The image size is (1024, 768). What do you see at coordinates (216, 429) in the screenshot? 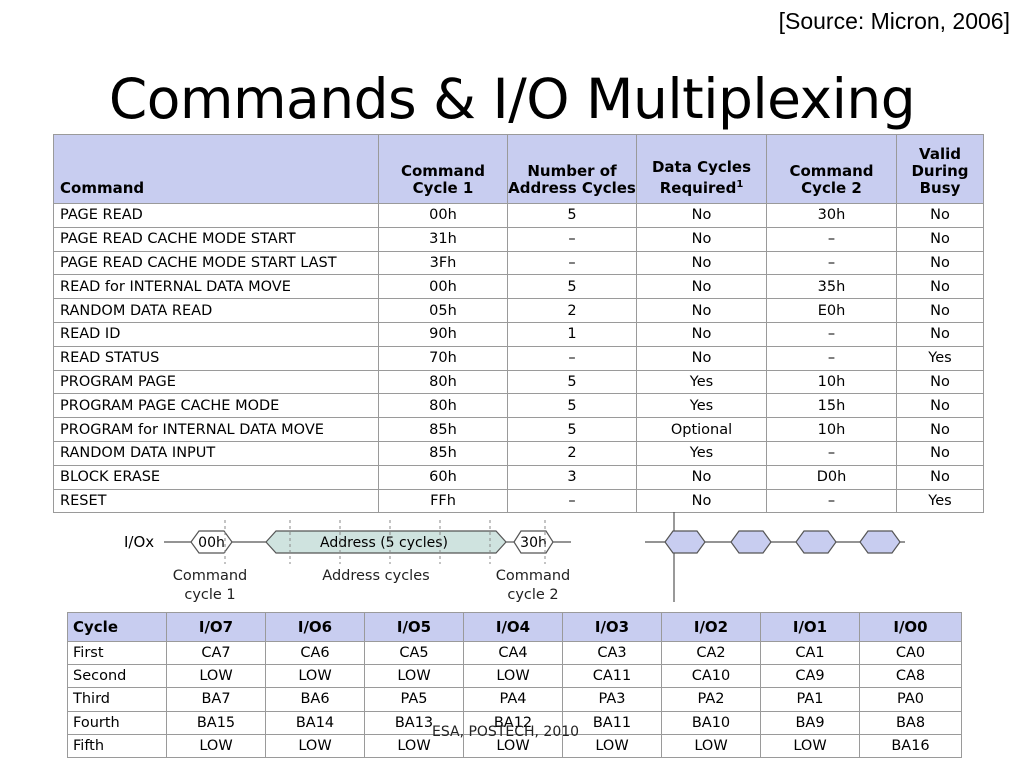
I see `command-name-cell: PROGRAM for INTERNAL DATA MOVE` at bounding box center [216, 429].